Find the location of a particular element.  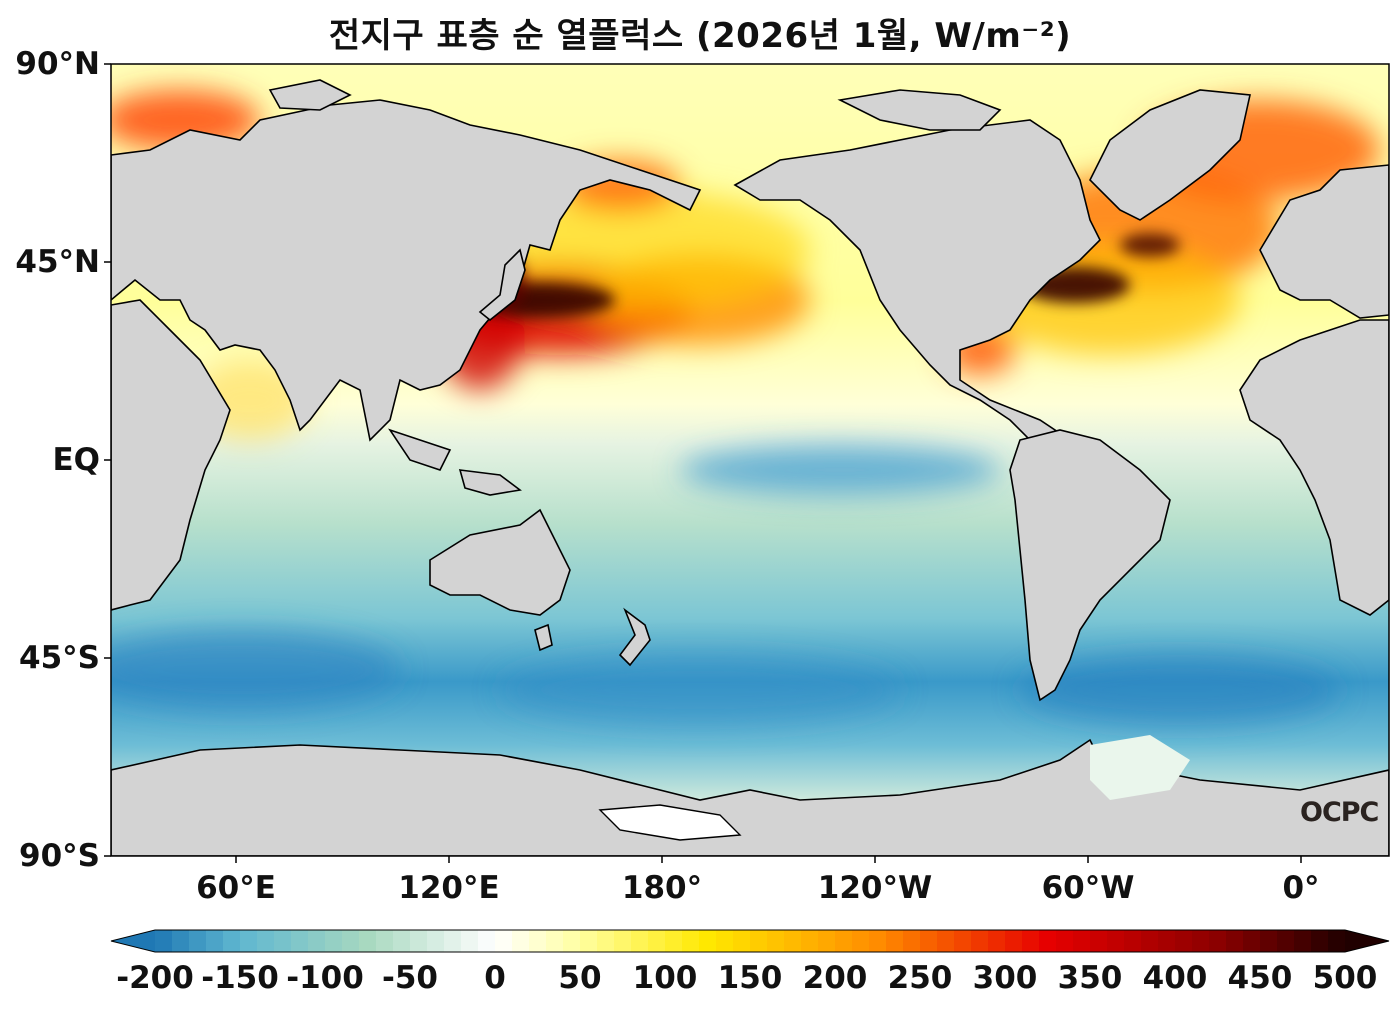

colorbar-outline is located at coordinates (750, 941).